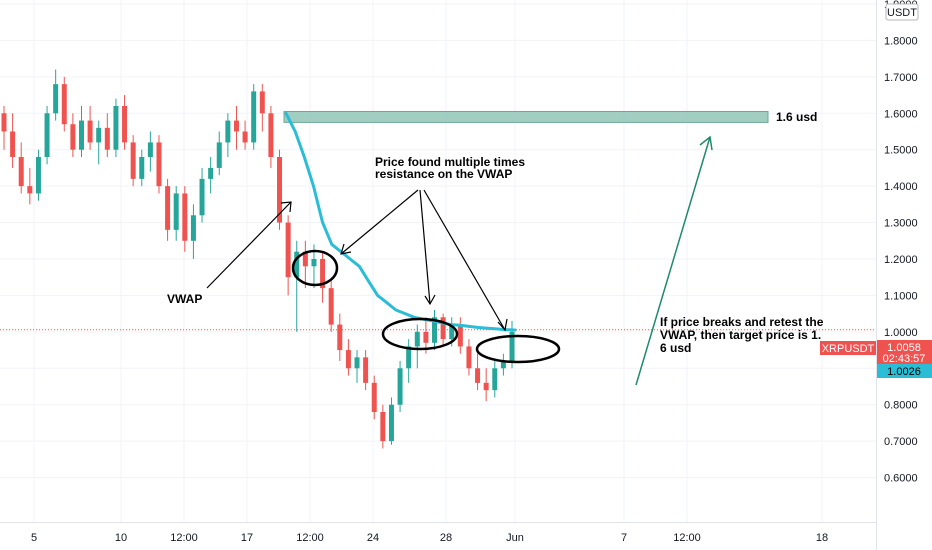 Image resolution: width=932 pixels, height=550 pixels. I want to click on vwap-label: VWAP, so click(184, 299).